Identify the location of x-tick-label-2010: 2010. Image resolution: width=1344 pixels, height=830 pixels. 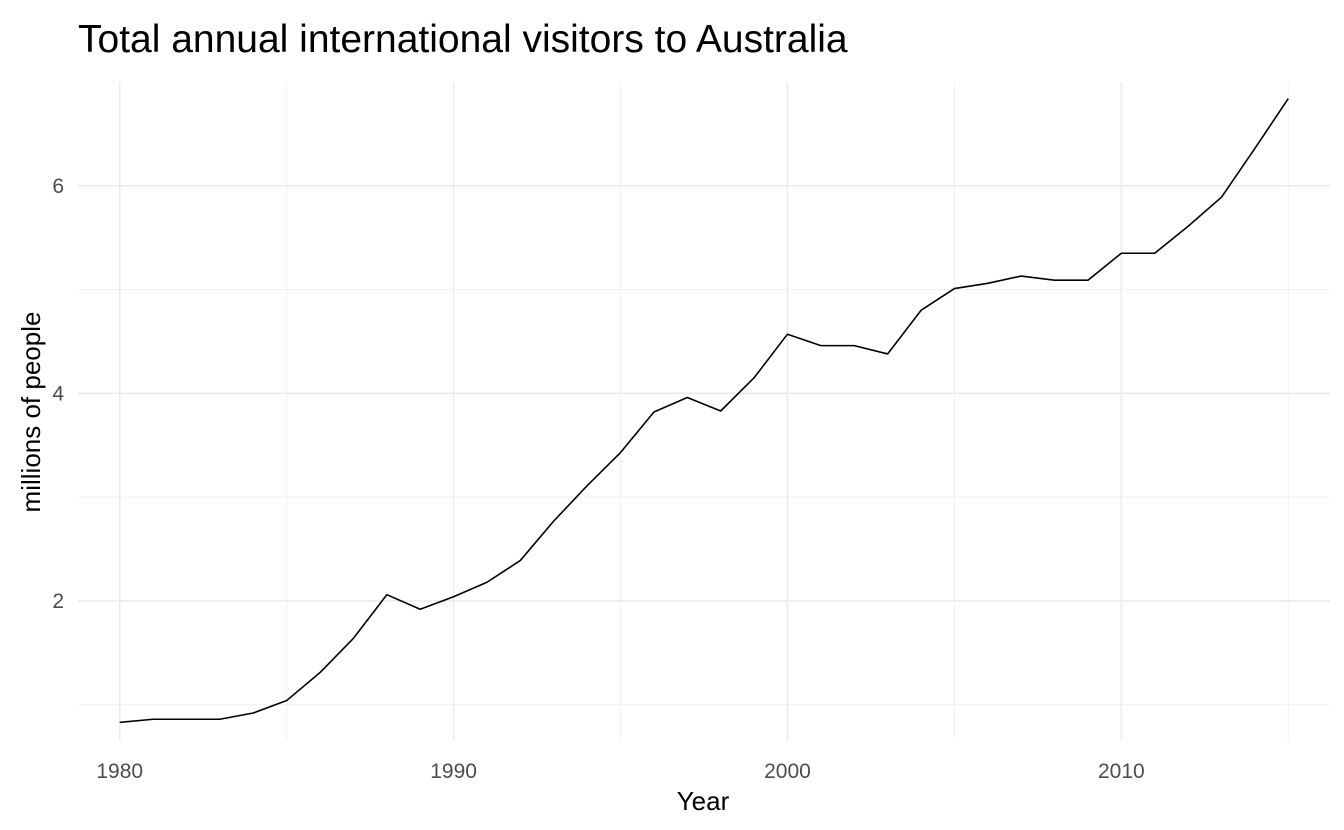
(1121, 771).